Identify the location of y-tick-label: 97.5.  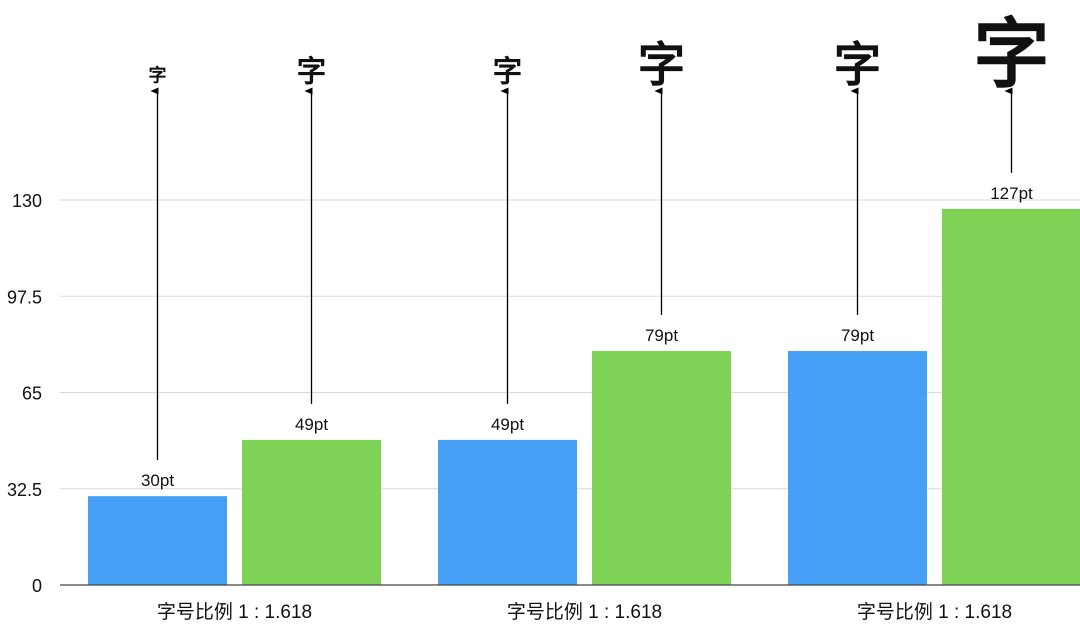
(24, 297).